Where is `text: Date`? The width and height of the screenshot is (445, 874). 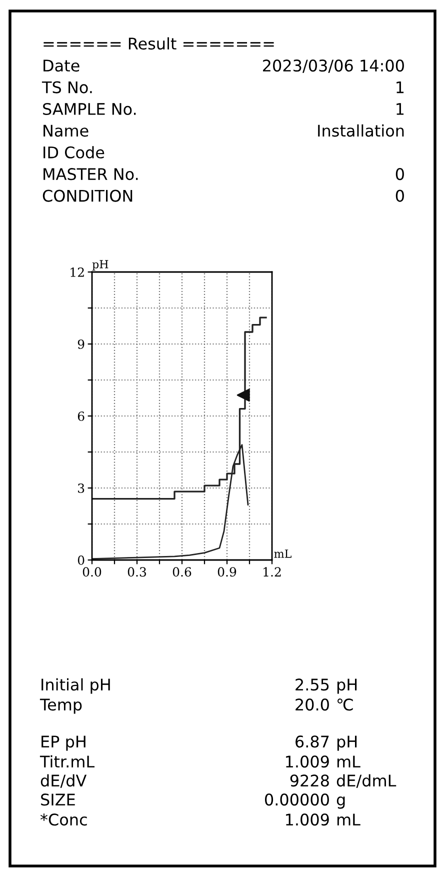
text: Date is located at coordinates (62, 66).